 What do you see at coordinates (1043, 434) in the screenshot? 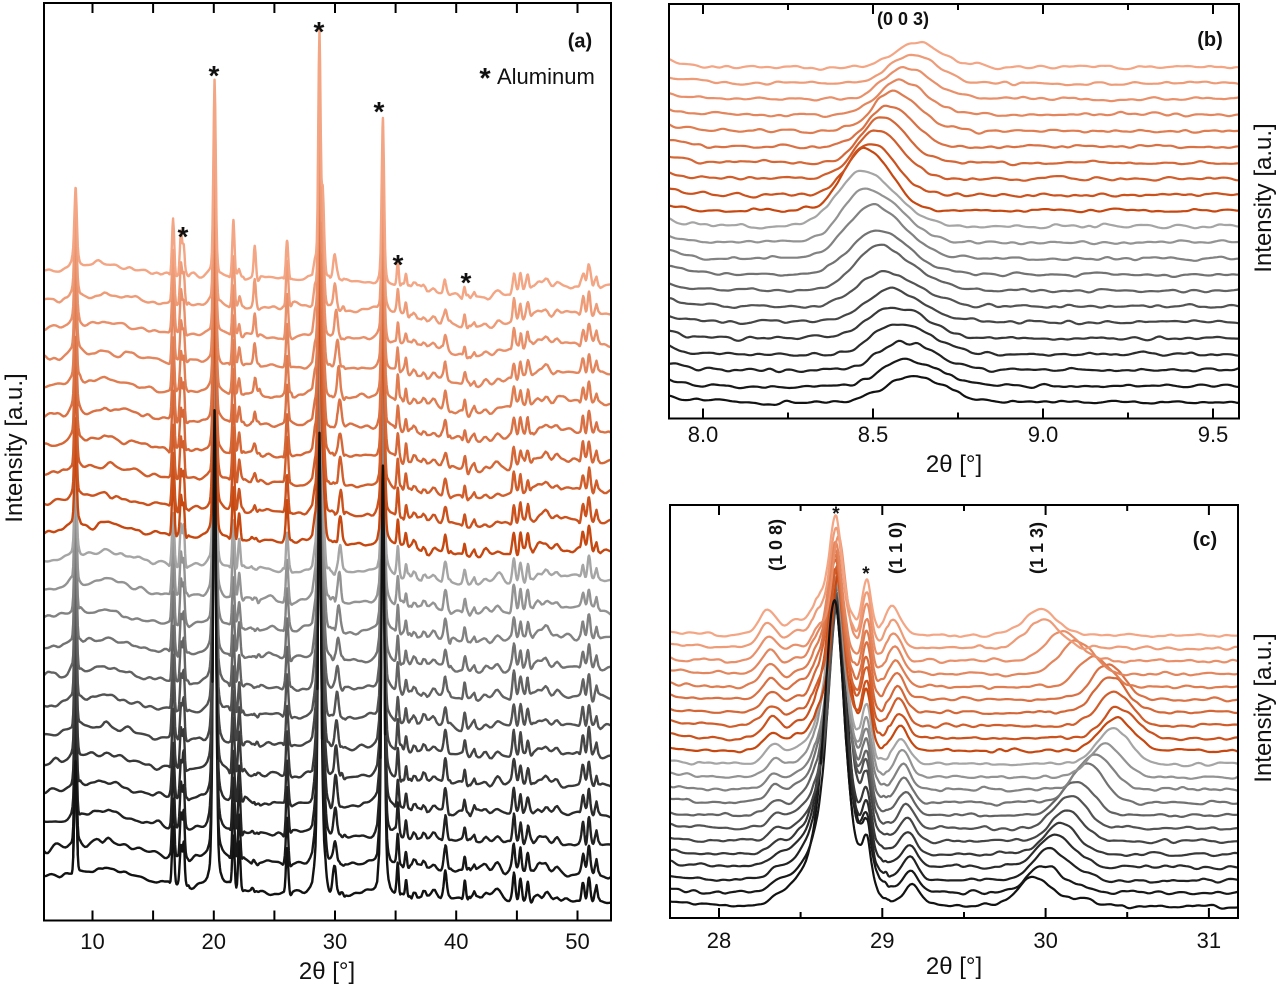
I see `svg-text: 9.0` at bounding box center [1043, 434].